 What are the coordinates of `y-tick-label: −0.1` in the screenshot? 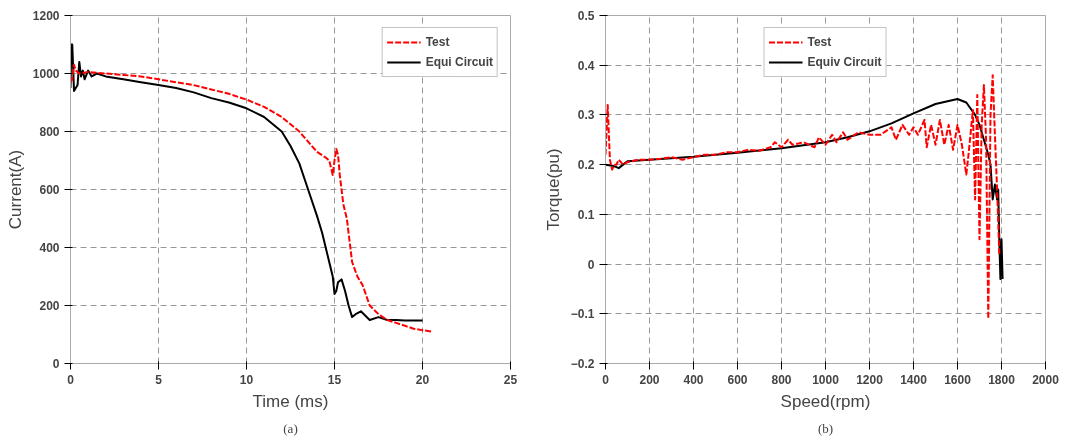 It's located at (582, 314).